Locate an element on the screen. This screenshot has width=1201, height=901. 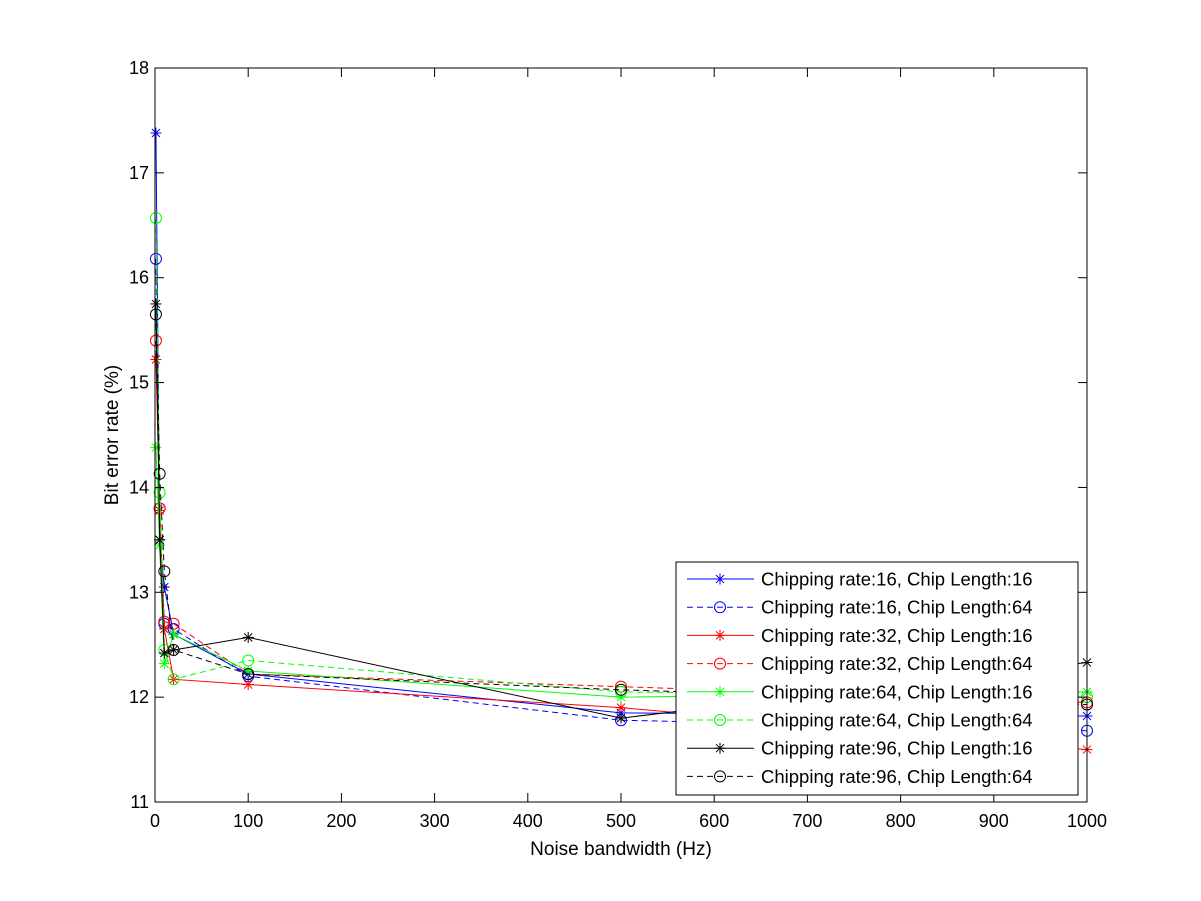
y-tick-label: 13 is located at coordinates (139, 592).